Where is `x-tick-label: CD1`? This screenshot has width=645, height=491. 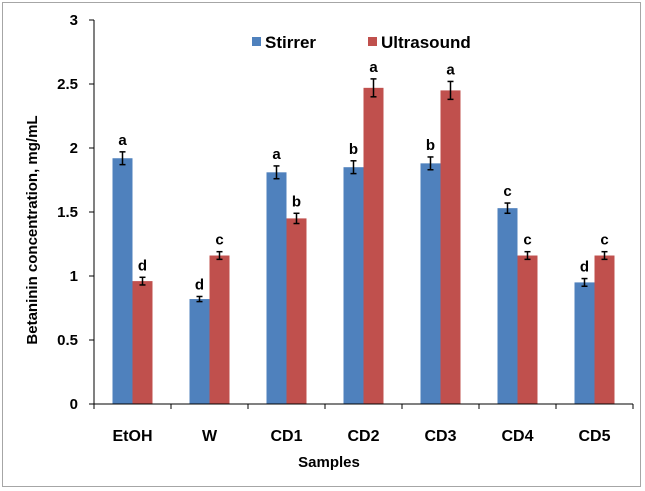
x-tick-label: CD1 is located at coordinates (286, 436).